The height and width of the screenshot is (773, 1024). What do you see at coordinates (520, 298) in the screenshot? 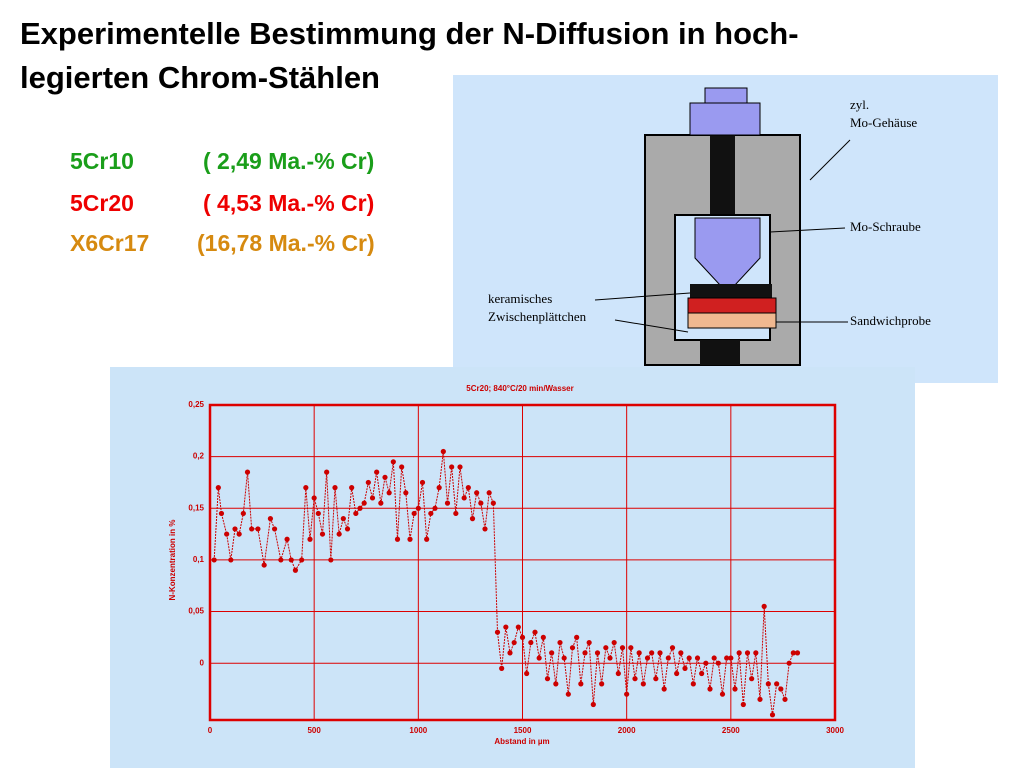
I see `diagram-label: keramisches` at bounding box center [520, 298].